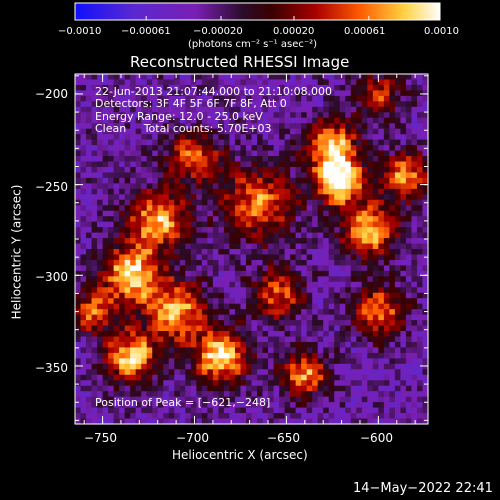  What do you see at coordinates (192, 438) in the screenshot?
I see `x-tick-label: −700` at bounding box center [192, 438].